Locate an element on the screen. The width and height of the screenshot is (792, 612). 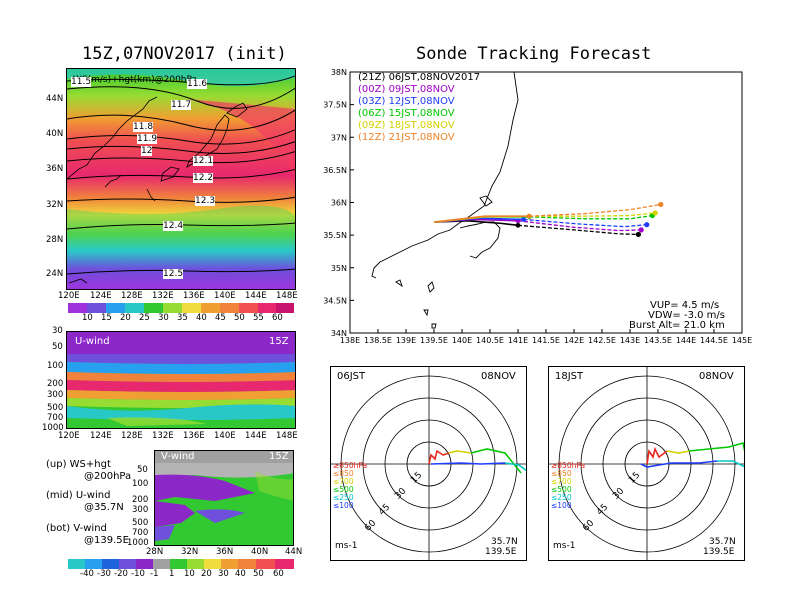
ws-cbar-tick: 45 is located at coordinates (220, 318).